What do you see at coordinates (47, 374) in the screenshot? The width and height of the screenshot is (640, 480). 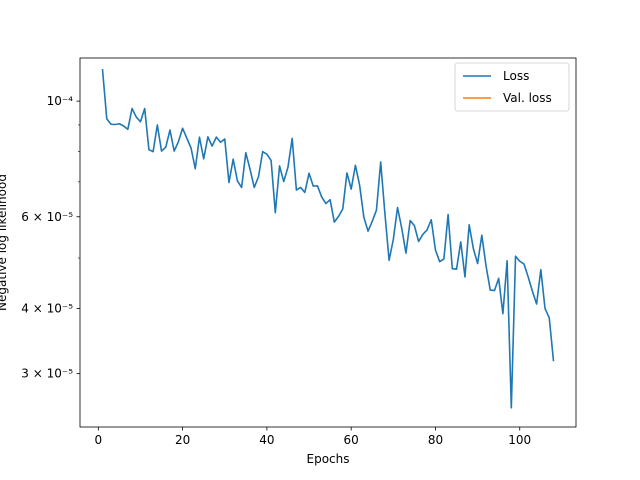 I see `y-tick-label: 3 × 10⁻⁵` at bounding box center [47, 374].